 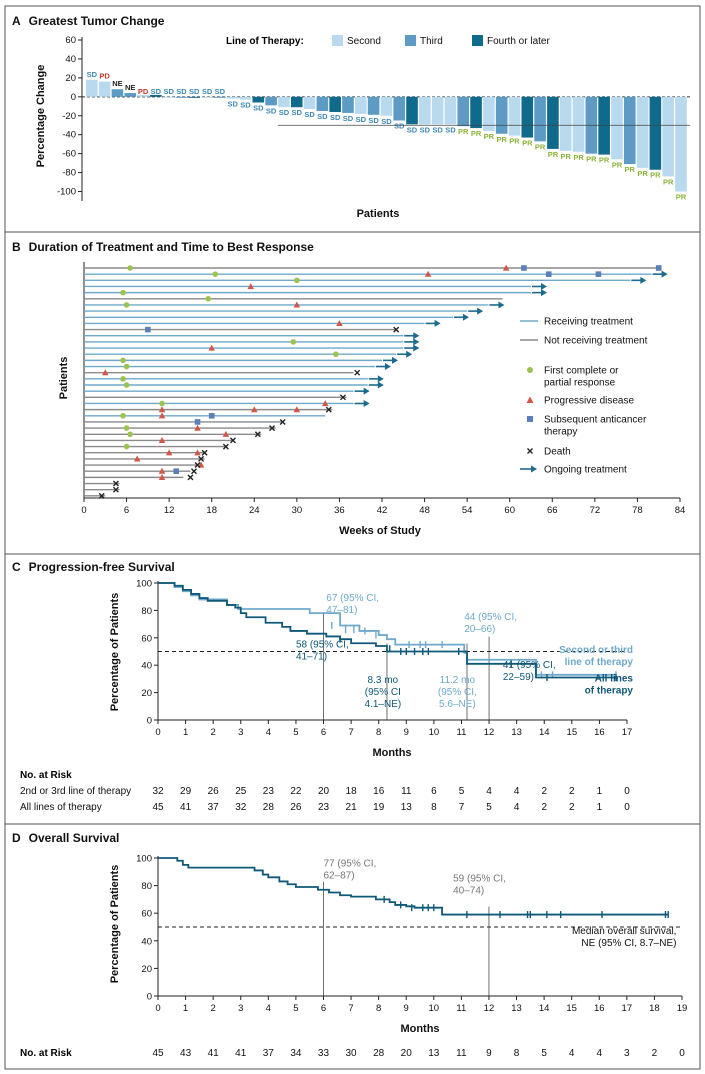 What do you see at coordinates (64, 378) in the screenshot?
I see `panel-b-ylabel: Patients` at bounding box center [64, 378].